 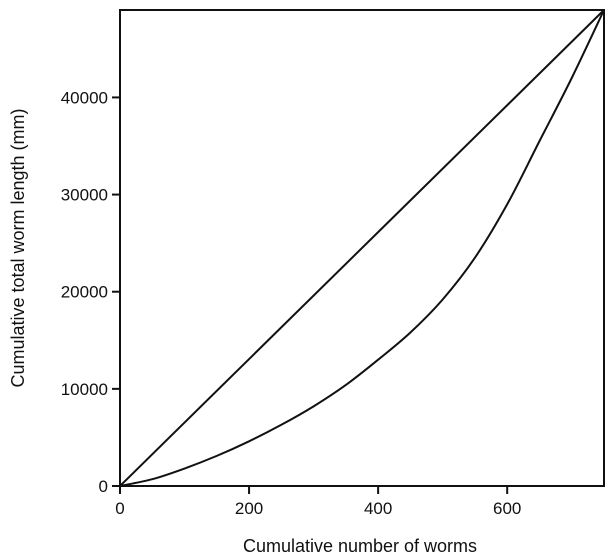 What do you see at coordinates (378, 508) in the screenshot?
I see `x-tick-label: 400` at bounding box center [378, 508].